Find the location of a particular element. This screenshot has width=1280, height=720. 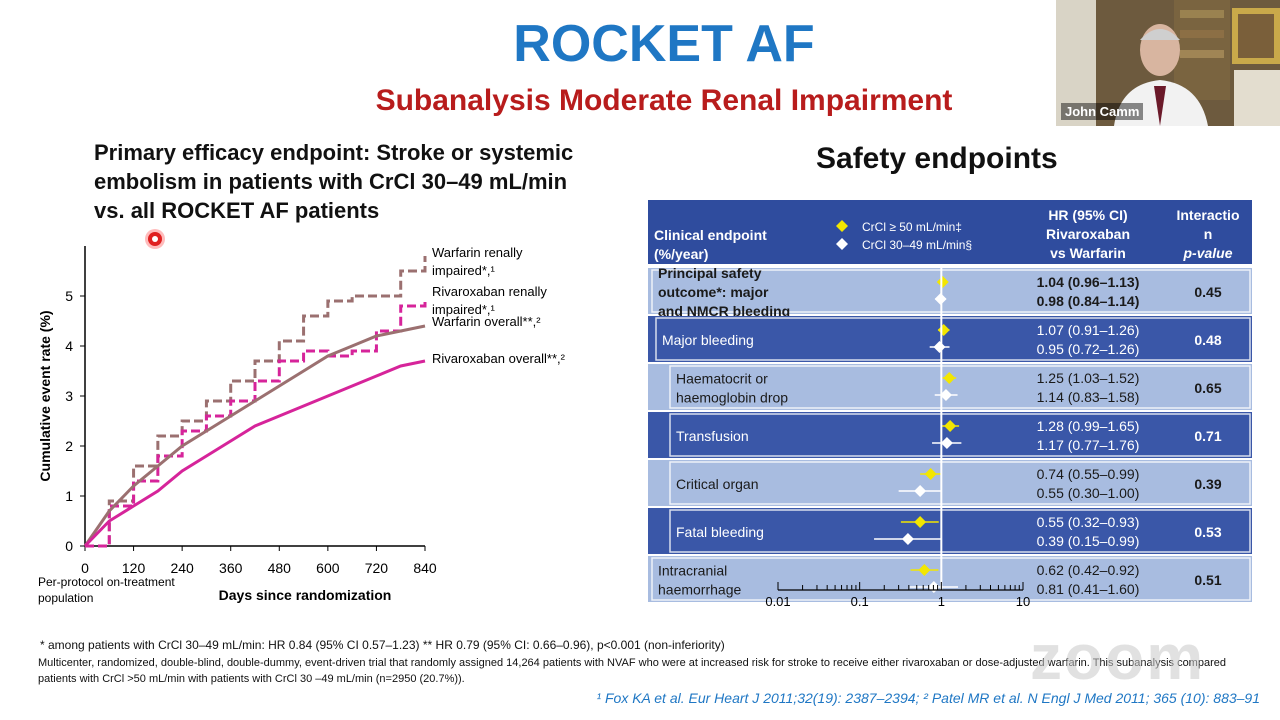

series-label-4: Rivaroxaban overall**,² is located at coordinates (499, 358).